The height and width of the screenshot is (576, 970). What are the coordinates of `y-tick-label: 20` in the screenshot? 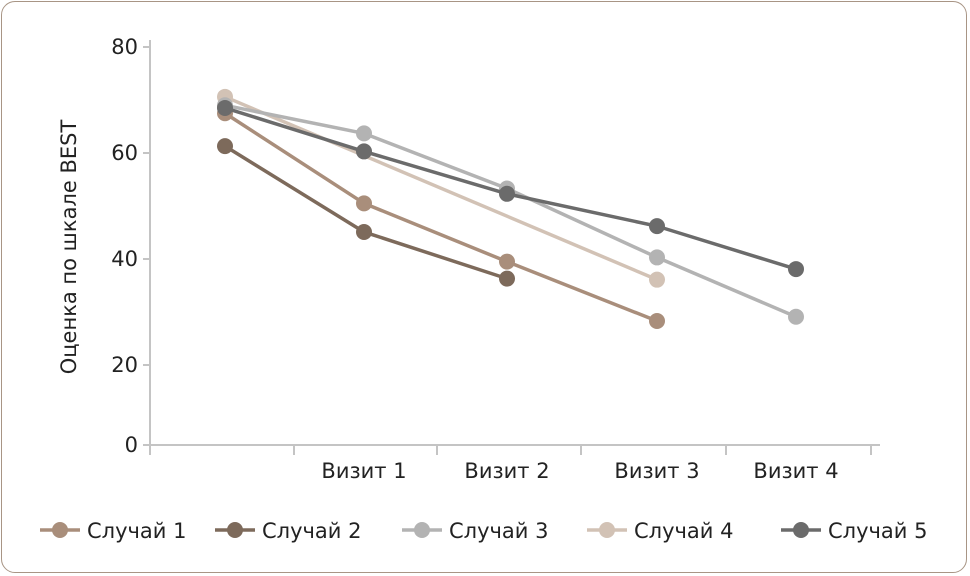 It's located at (124, 365).